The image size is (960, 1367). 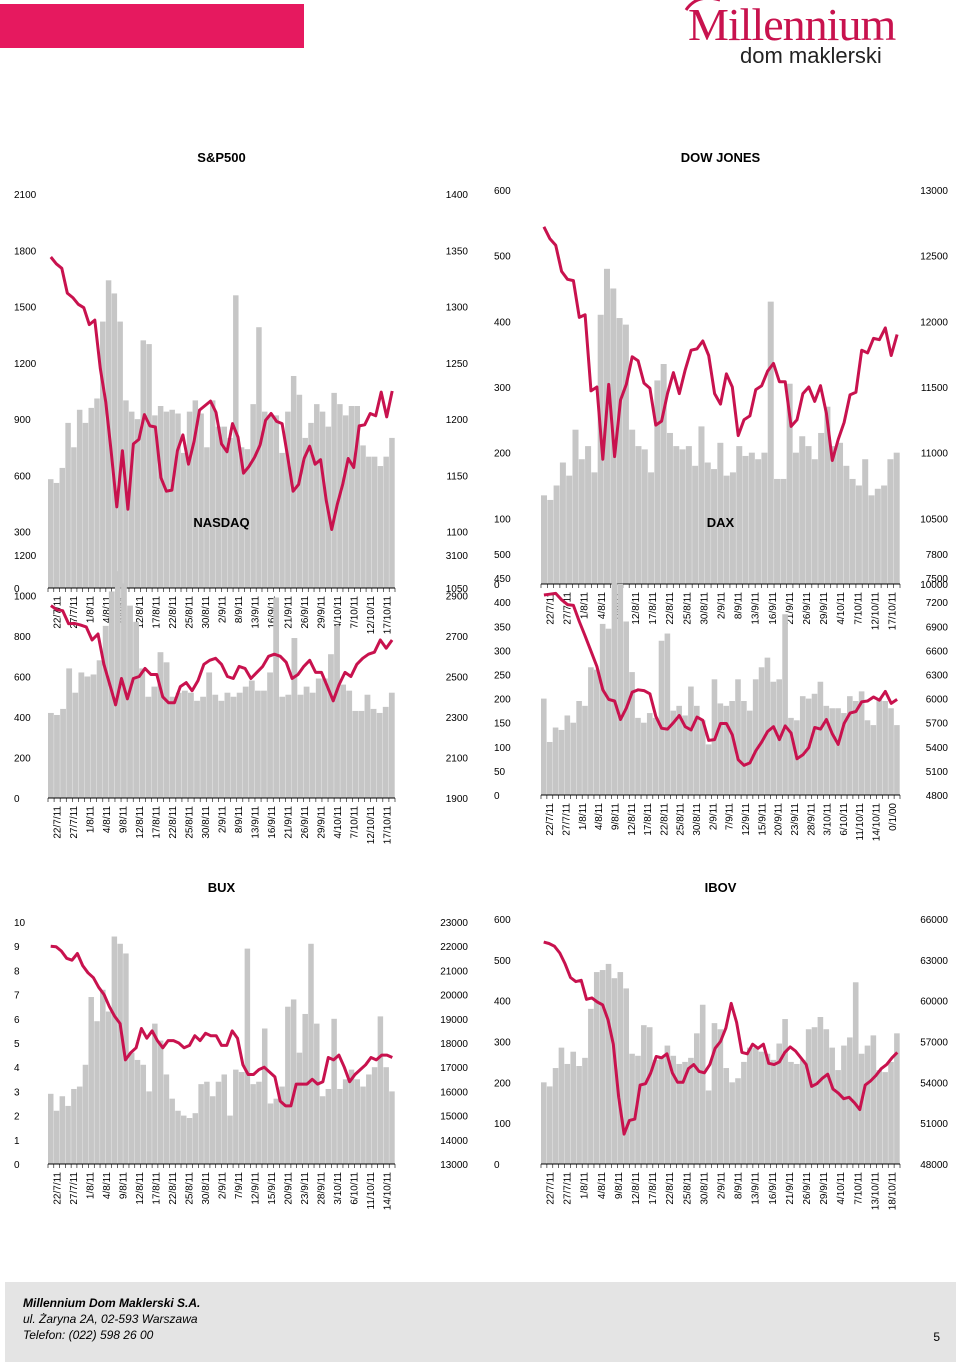 What do you see at coordinates (305, 612) in the screenshot?
I see `x-tick-label: 26/9/11` at bounding box center [305, 612].